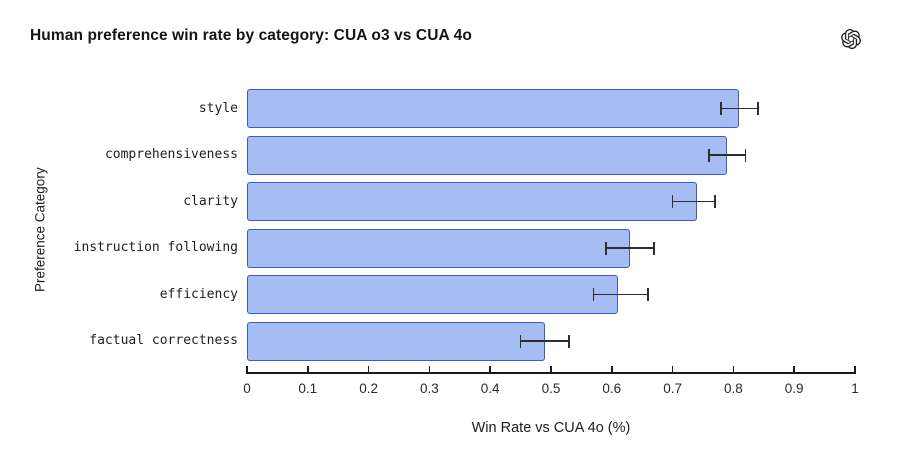 This screenshot has height=469, width=900. What do you see at coordinates (439, 248) in the screenshot?
I see `bar-instruction-following` at bounding box center [439, 248].